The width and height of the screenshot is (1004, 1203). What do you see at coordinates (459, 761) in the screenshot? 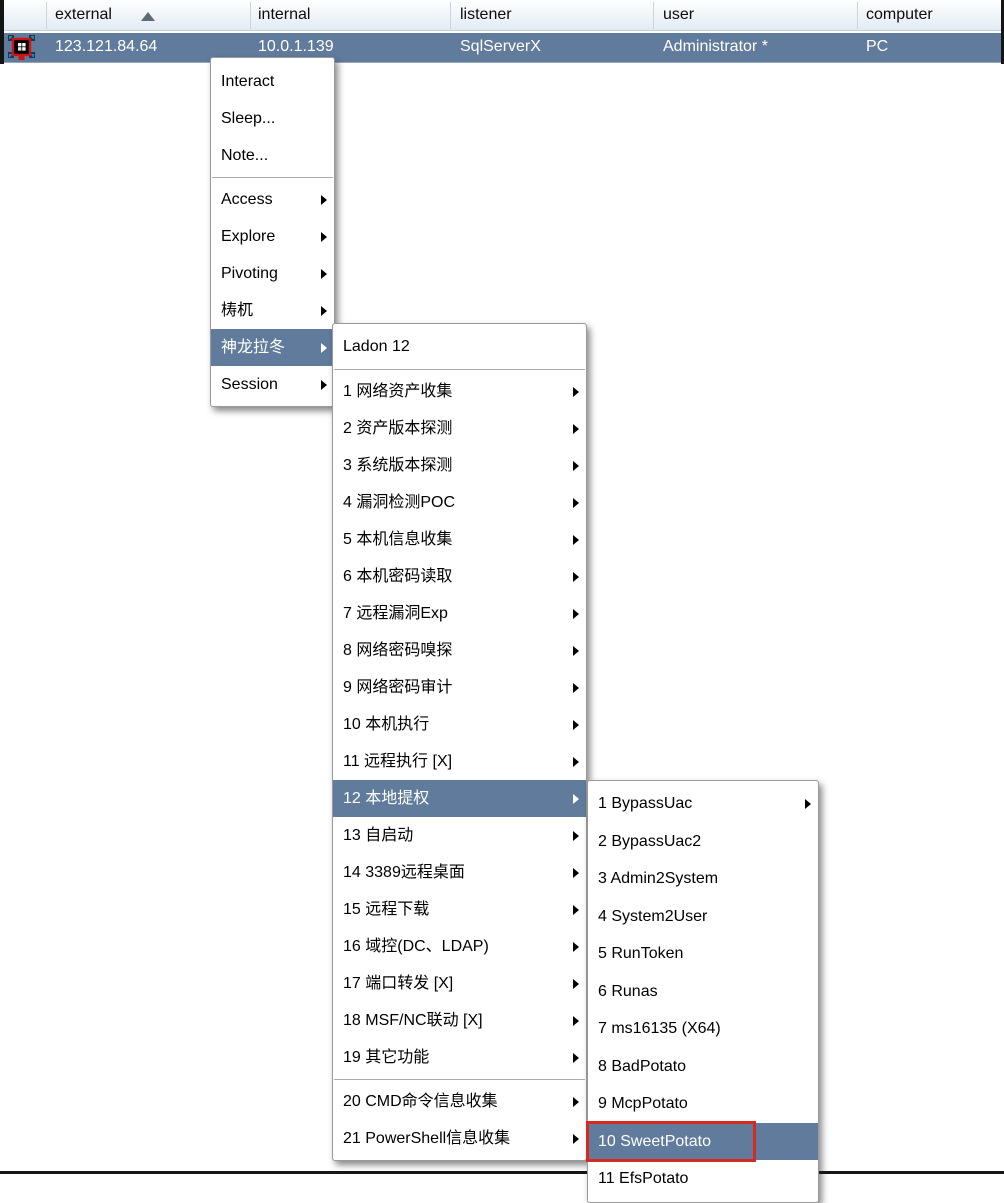
I see `ladon-item-11: 11 远程执行 [X]` at bounding box center [459, 761].